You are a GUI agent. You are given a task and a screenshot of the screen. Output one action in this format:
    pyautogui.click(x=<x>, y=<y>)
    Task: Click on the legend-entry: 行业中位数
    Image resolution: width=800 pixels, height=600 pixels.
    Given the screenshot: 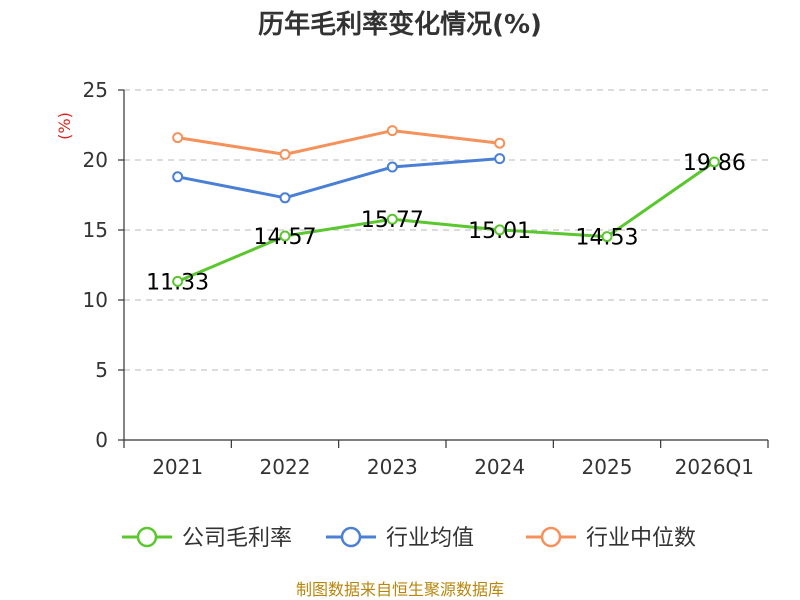 What is the action you would take?
    pyautogui.click(x=641, y=538)
    